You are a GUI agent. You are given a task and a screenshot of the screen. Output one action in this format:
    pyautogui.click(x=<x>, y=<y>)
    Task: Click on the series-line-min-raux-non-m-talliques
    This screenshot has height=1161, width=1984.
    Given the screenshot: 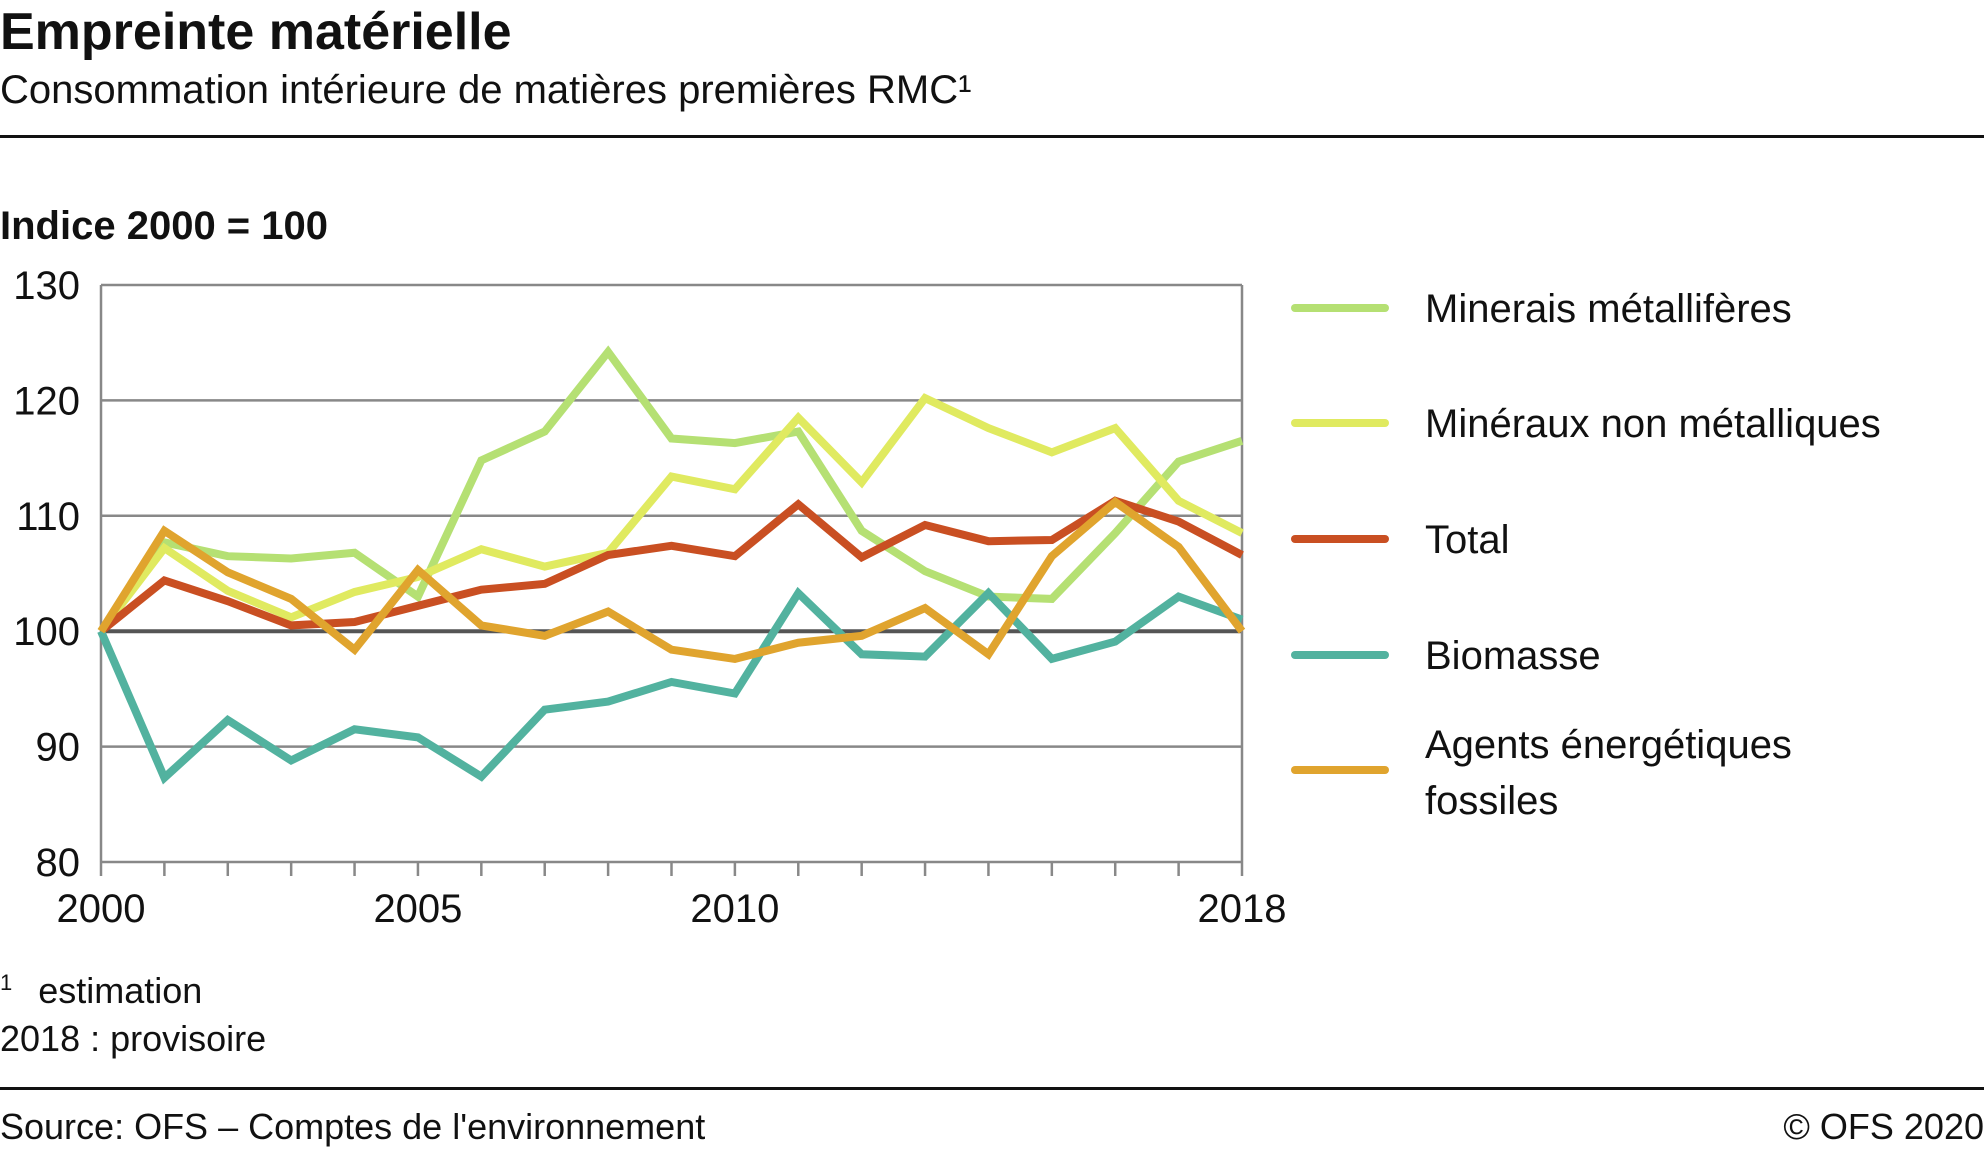 What is the action you would take?
    pyautogui.click(x=670, y=513)
    